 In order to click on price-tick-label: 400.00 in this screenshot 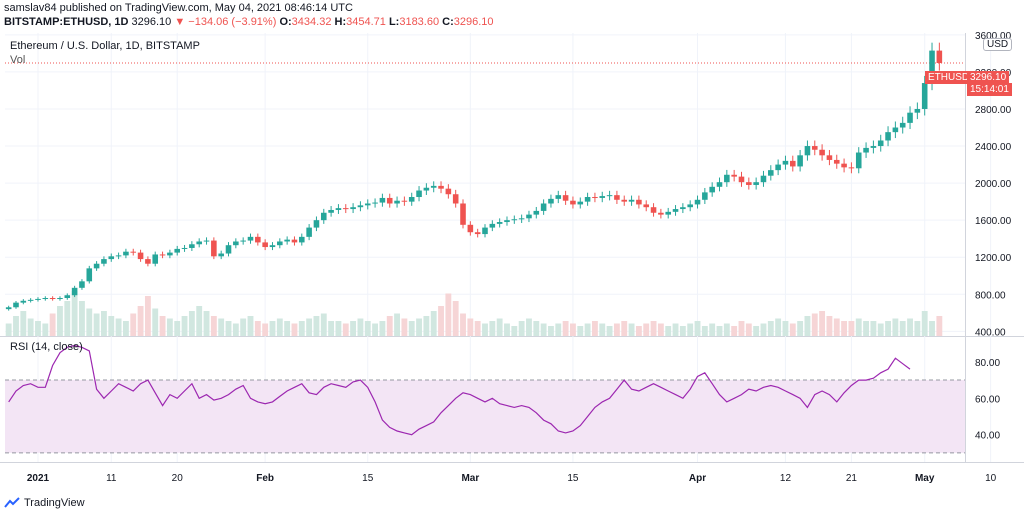, I will do `click(990, 332)`.